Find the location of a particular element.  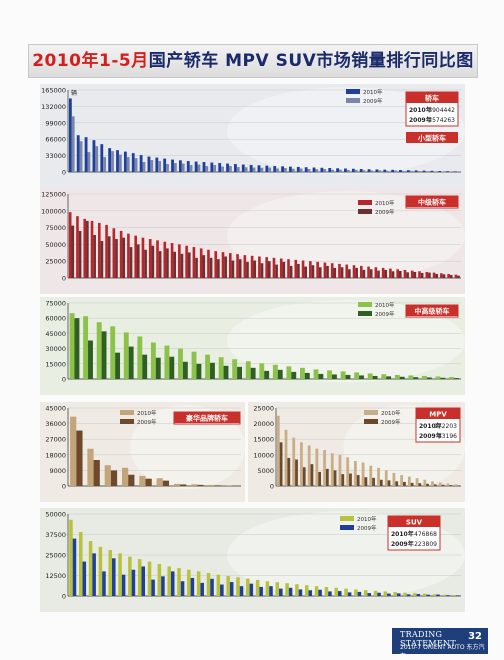

y-tick-label: 0 is located at coordinates (64, 279).